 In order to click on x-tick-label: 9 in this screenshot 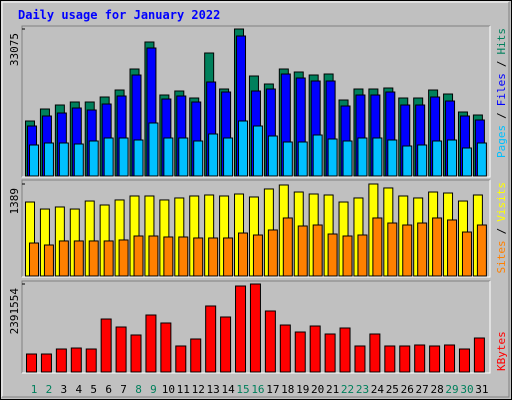, I will do `click(153, 389)`.